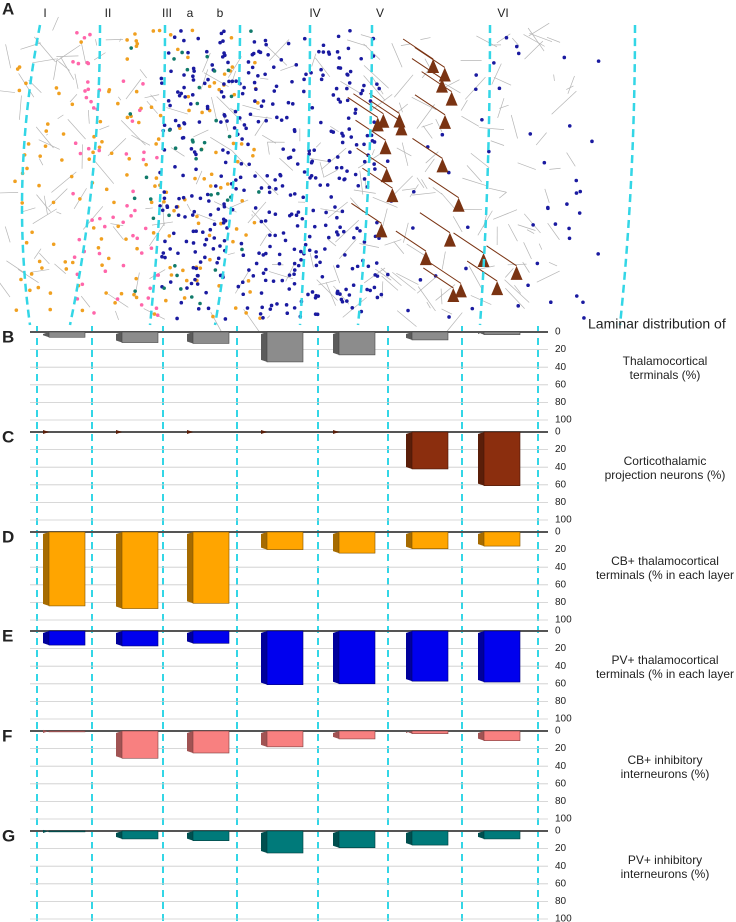 Image resolution: width=736 pixels, height=922 pixels. I want to click on heading: Laminar distribution of, so click(657, 324).